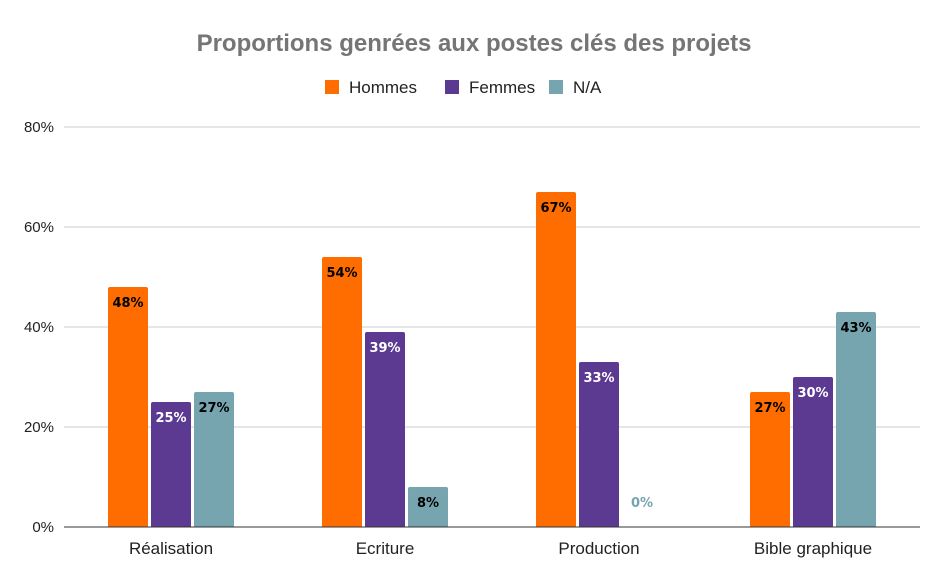  I want to click on y-tick-label: 80%, so click(39, 127).